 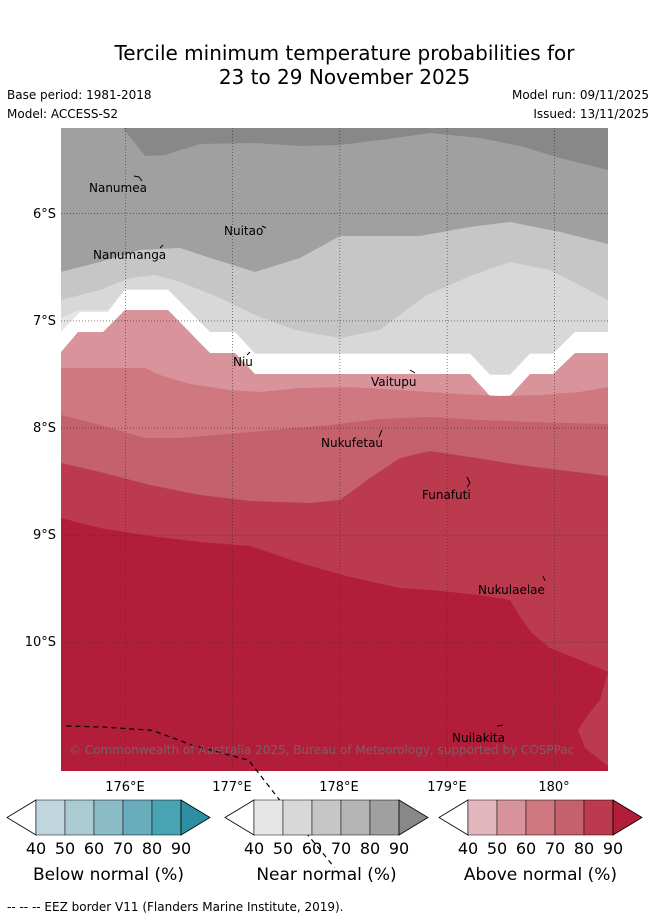 I want to click on colorbar-title: Near normal (%), so click(x=326, y=875).